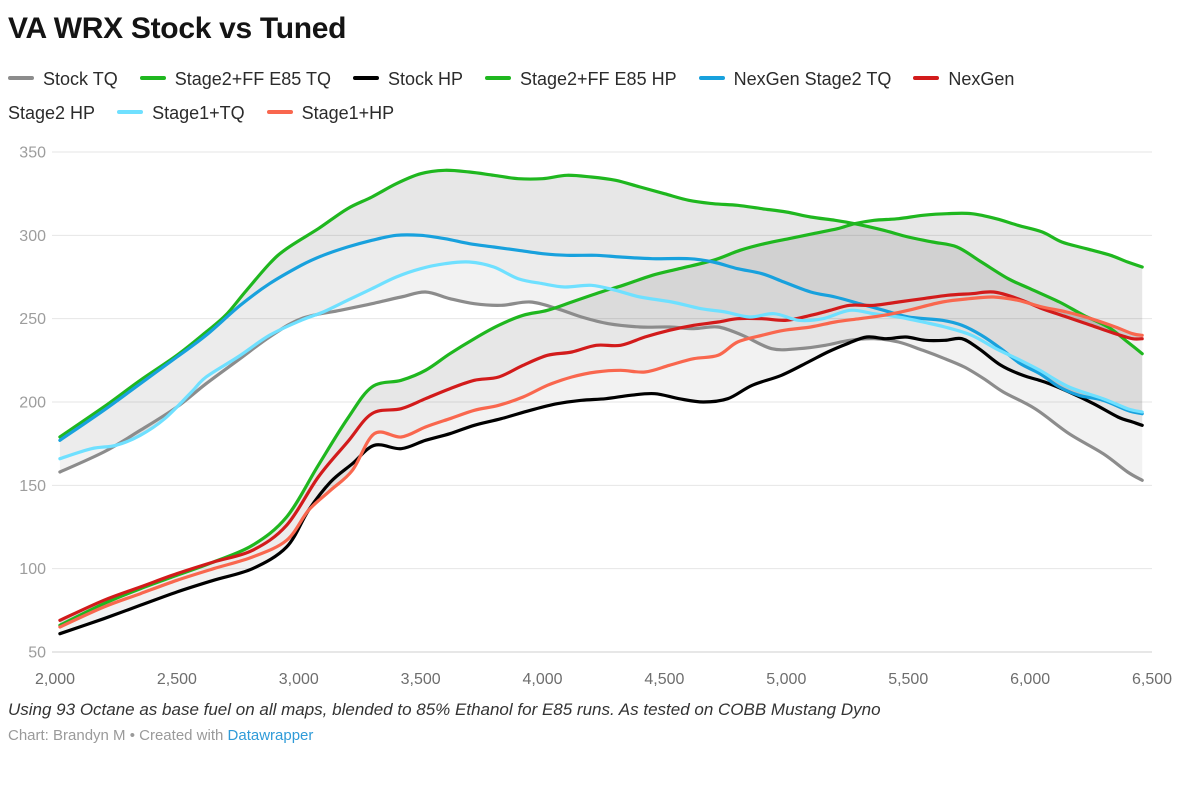  Describe the element at coordinates (32, 153) in the screenshot. I see `y-axis-tick-label: 350` at that location.